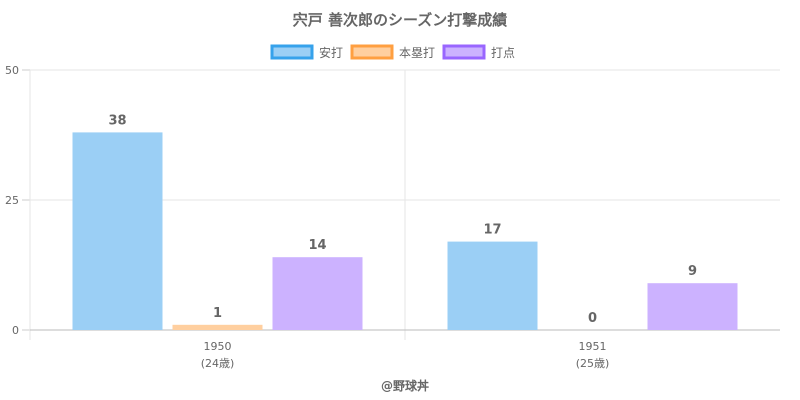 The image size is (800, 400). Describe the element at coordinates (317, 293) in the screenshot. I see `bar-打点-1950` at that location.